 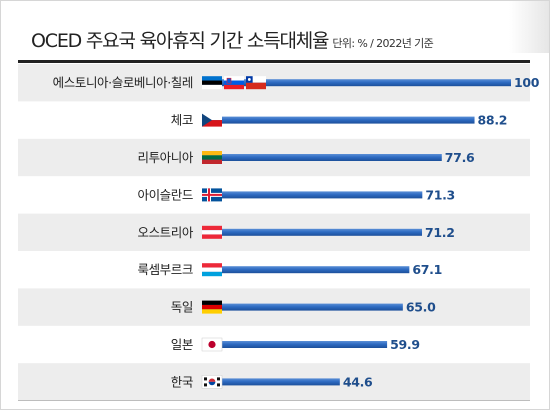 I want to click on chile-flag-icon, so click(x=256, y=83).